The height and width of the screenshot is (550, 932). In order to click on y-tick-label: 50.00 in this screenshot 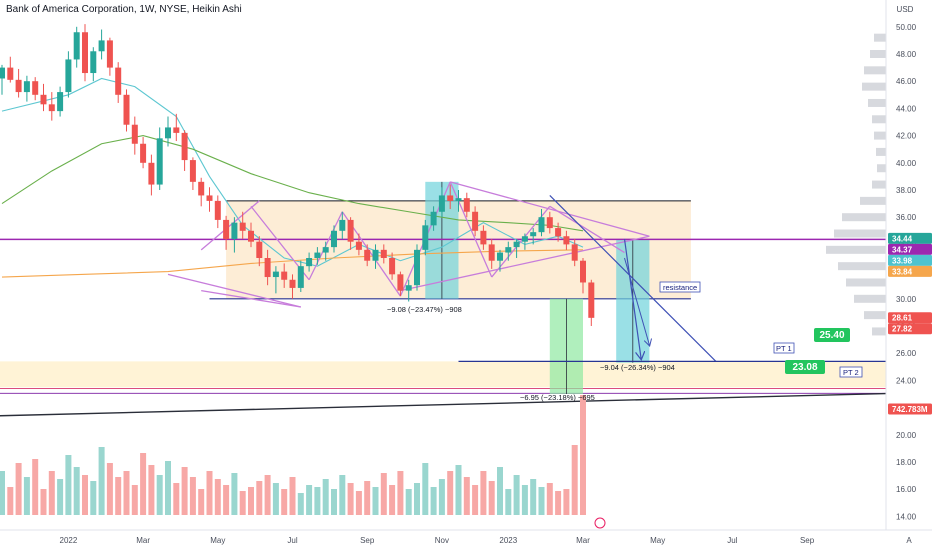, I will do `click(906, 27)`.